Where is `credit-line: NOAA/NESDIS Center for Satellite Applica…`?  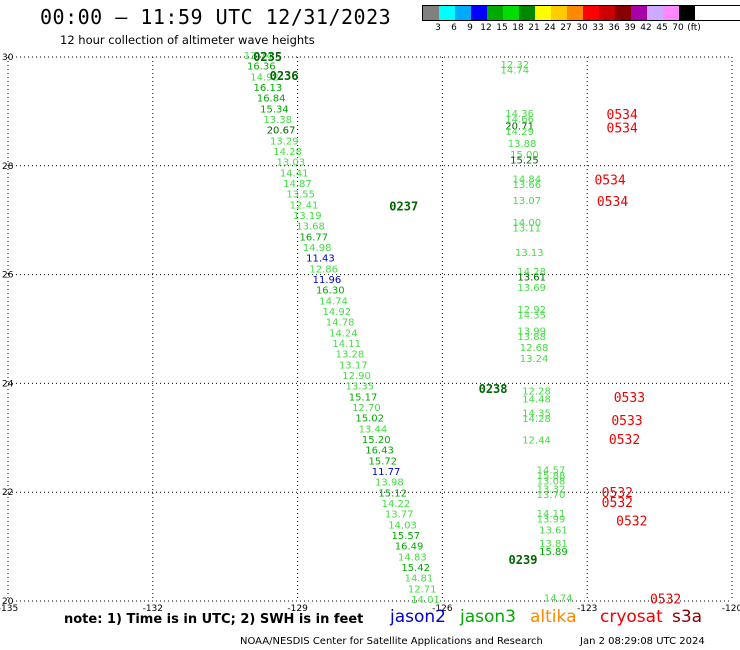
credit-line: NOAA/NESDIS Center for Satellite Applica… is located at coordinates (391, 641).